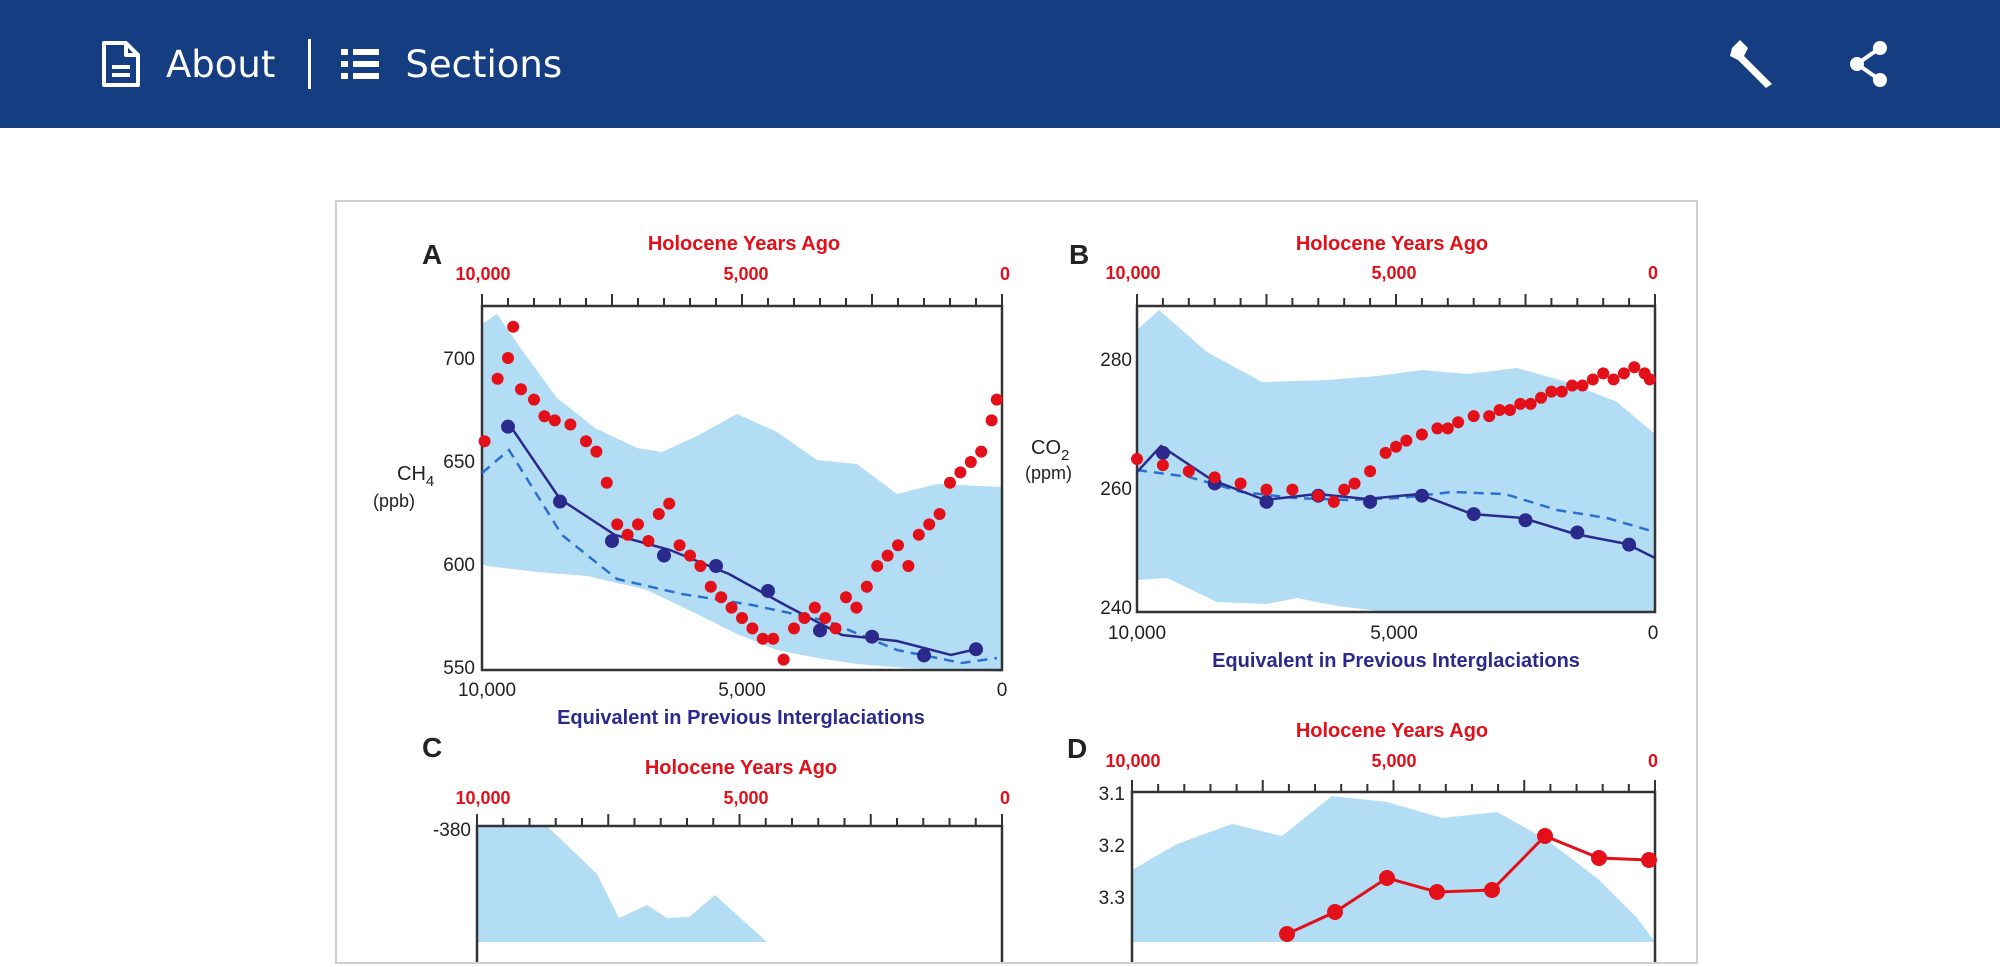 This screenshot has width=2000, height=967. I want to click on panel-b-ytick: 260, so click(1116, 489).